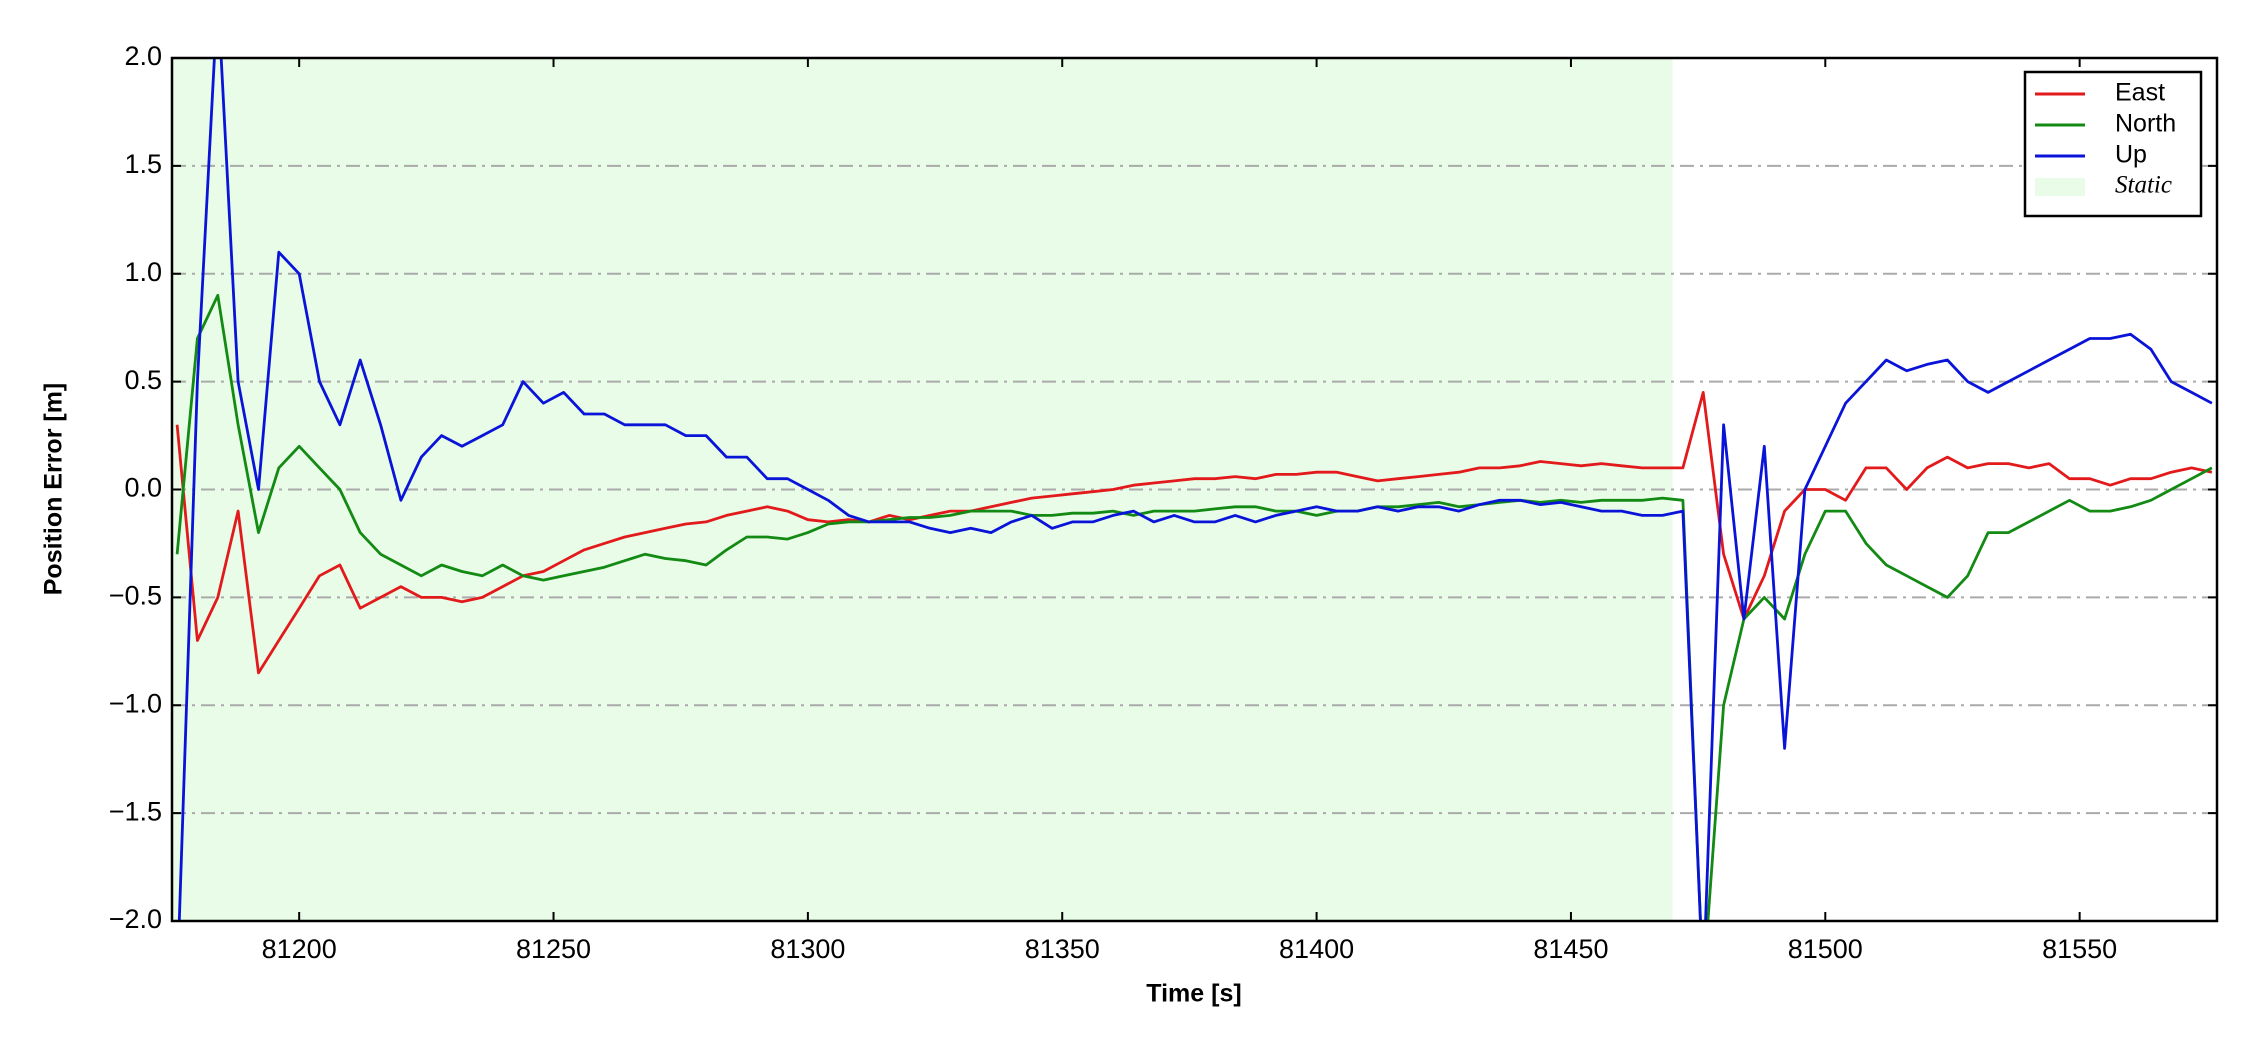 This screenshot has width=2250, height=1050. What do you see at coordinates (135, 811) in the screenshot?
I see `y-tick-label: −1.5` at bounding box center [135, 811].